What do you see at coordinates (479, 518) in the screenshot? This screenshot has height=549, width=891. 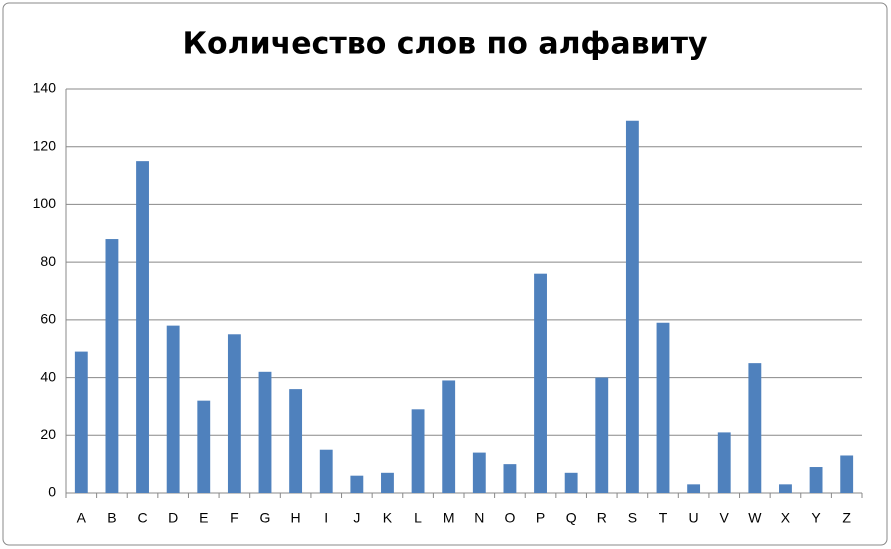 I see `x-tick-label: N` at bounding box center [479, 518].